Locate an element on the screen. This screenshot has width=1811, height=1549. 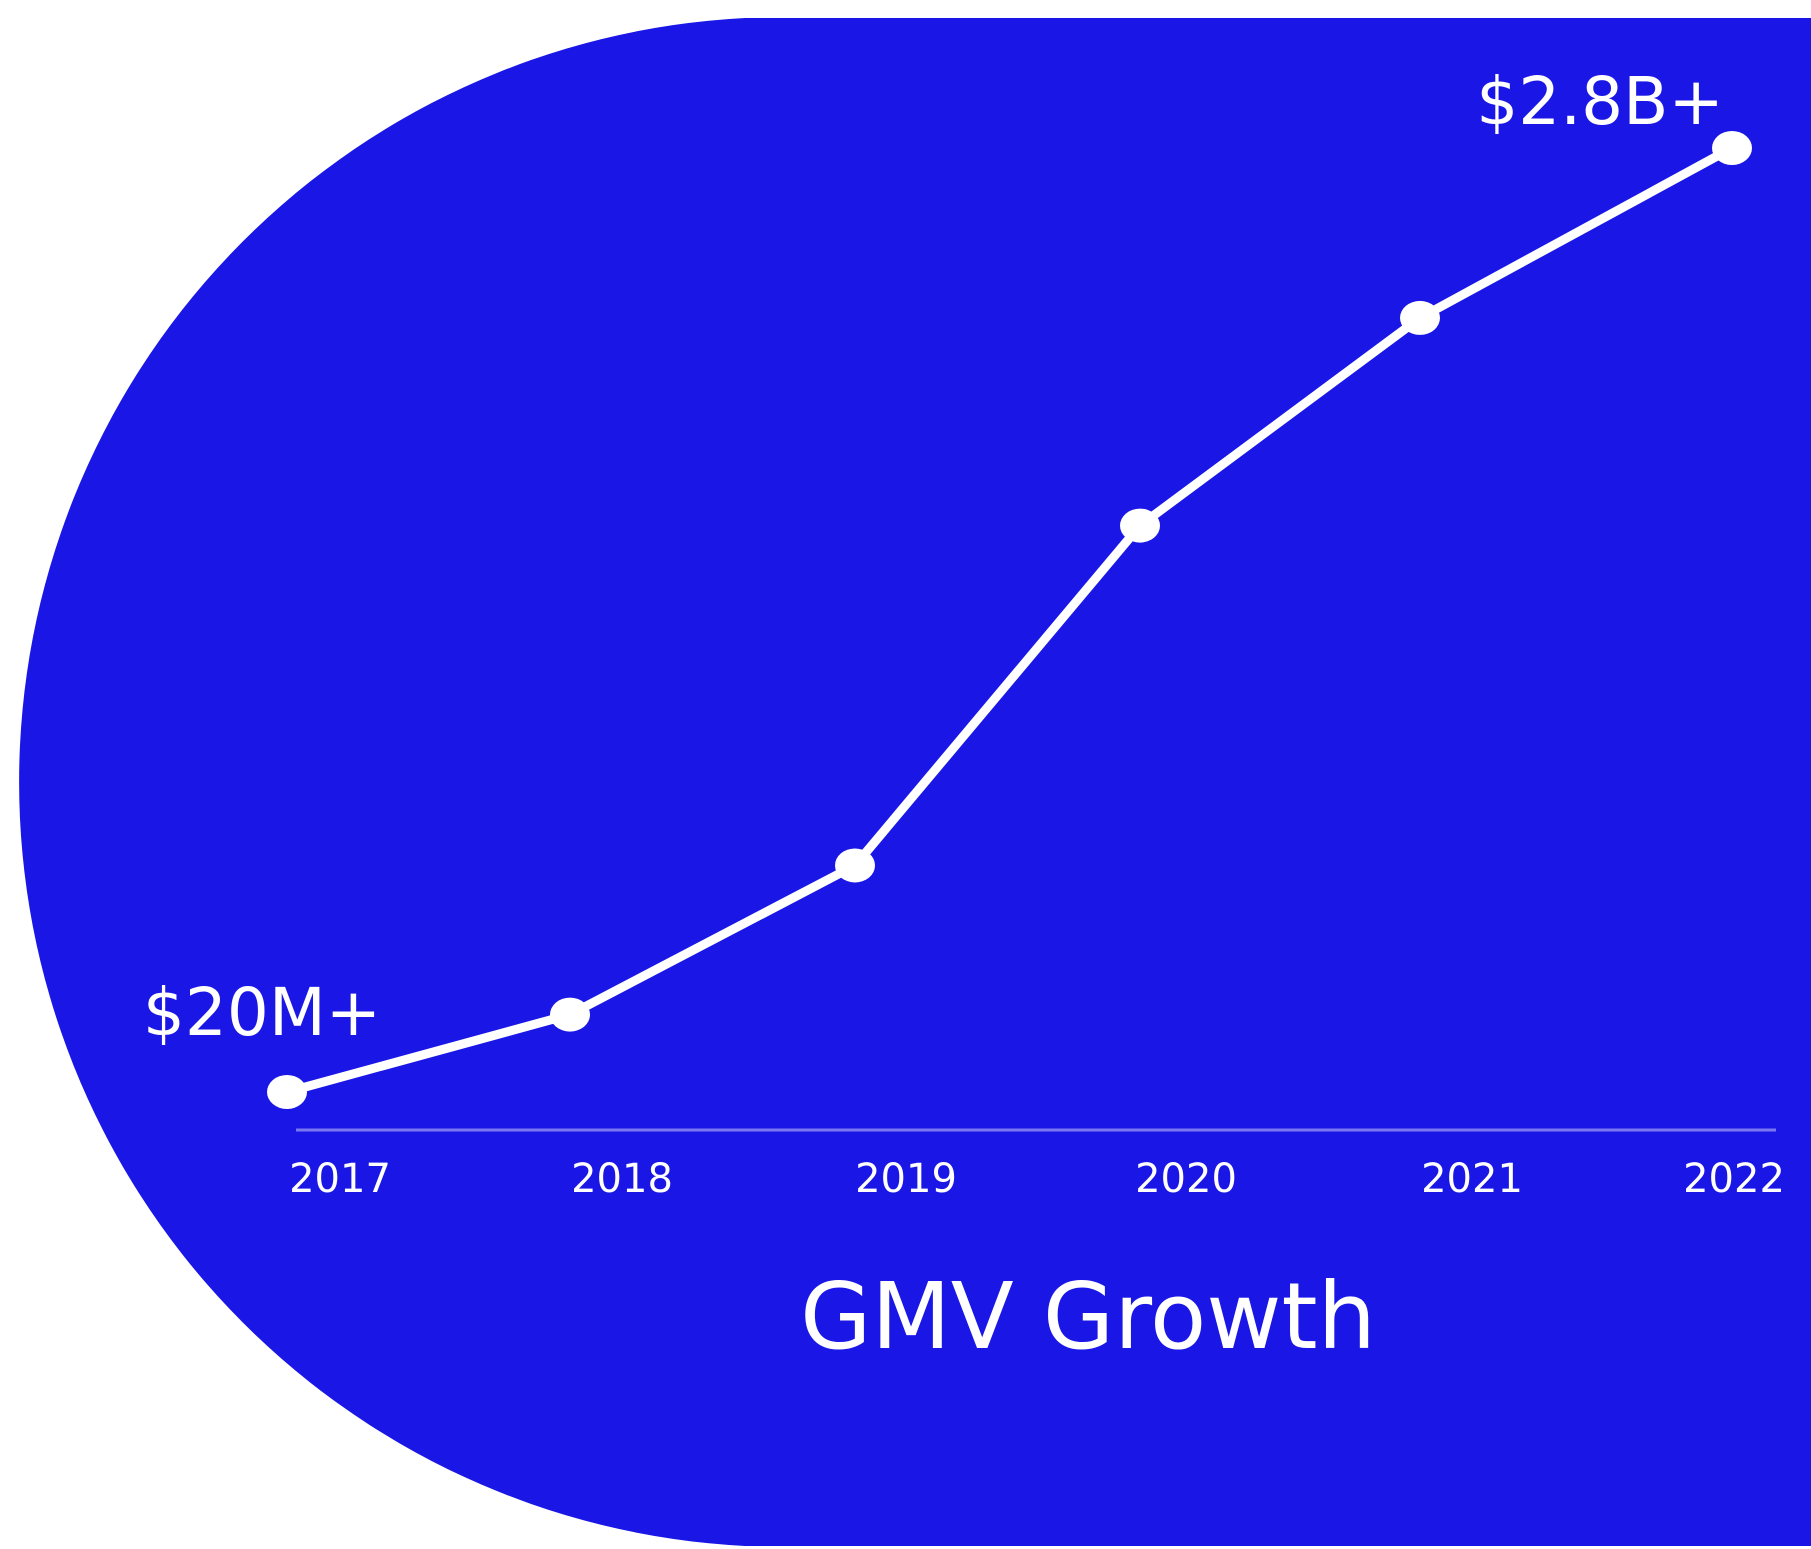
data-label-2022: $2.8B+ is located at coordinates (1600, 101).